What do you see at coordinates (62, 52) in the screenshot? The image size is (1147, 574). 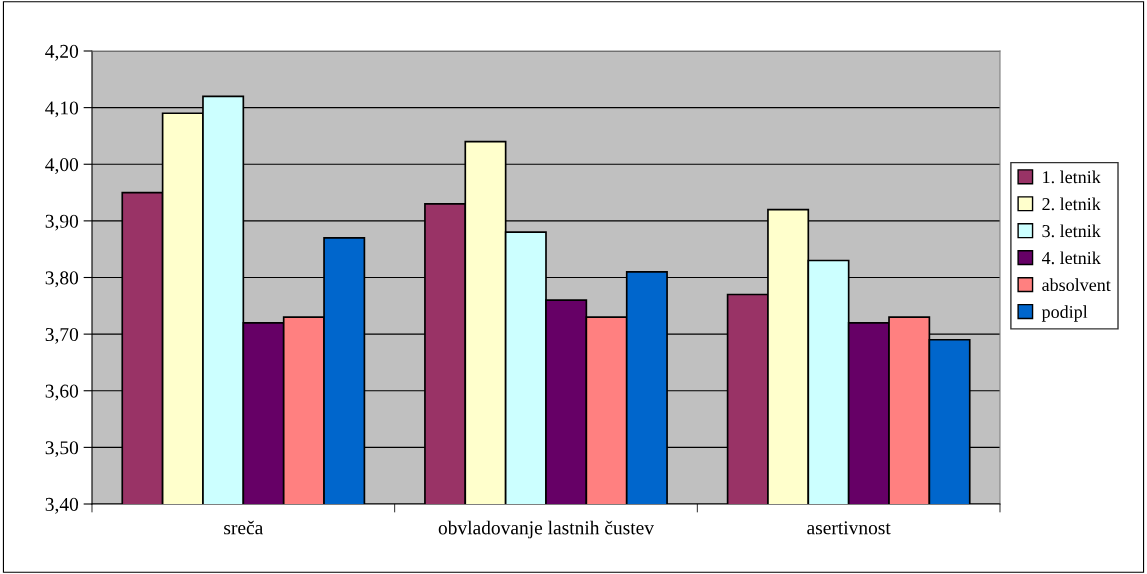 I see `y-tick-label: 4,20` at bounding box center [62, 52].